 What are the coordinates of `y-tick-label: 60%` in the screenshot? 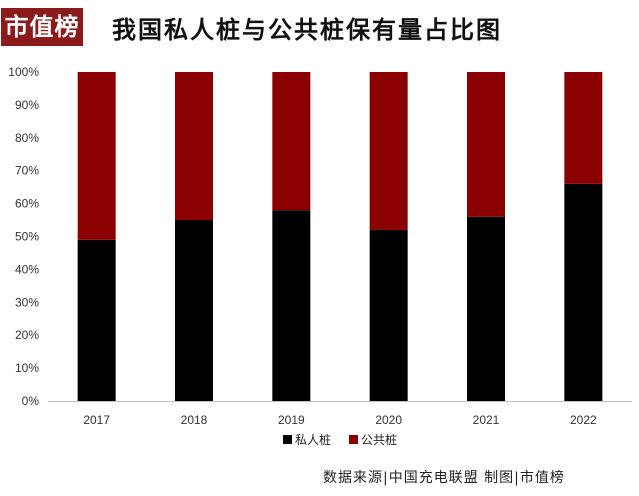 It's located at (27, 204).